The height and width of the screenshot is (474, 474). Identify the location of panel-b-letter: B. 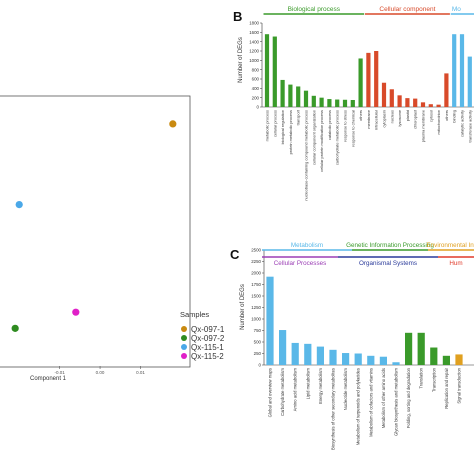
(237, 16).